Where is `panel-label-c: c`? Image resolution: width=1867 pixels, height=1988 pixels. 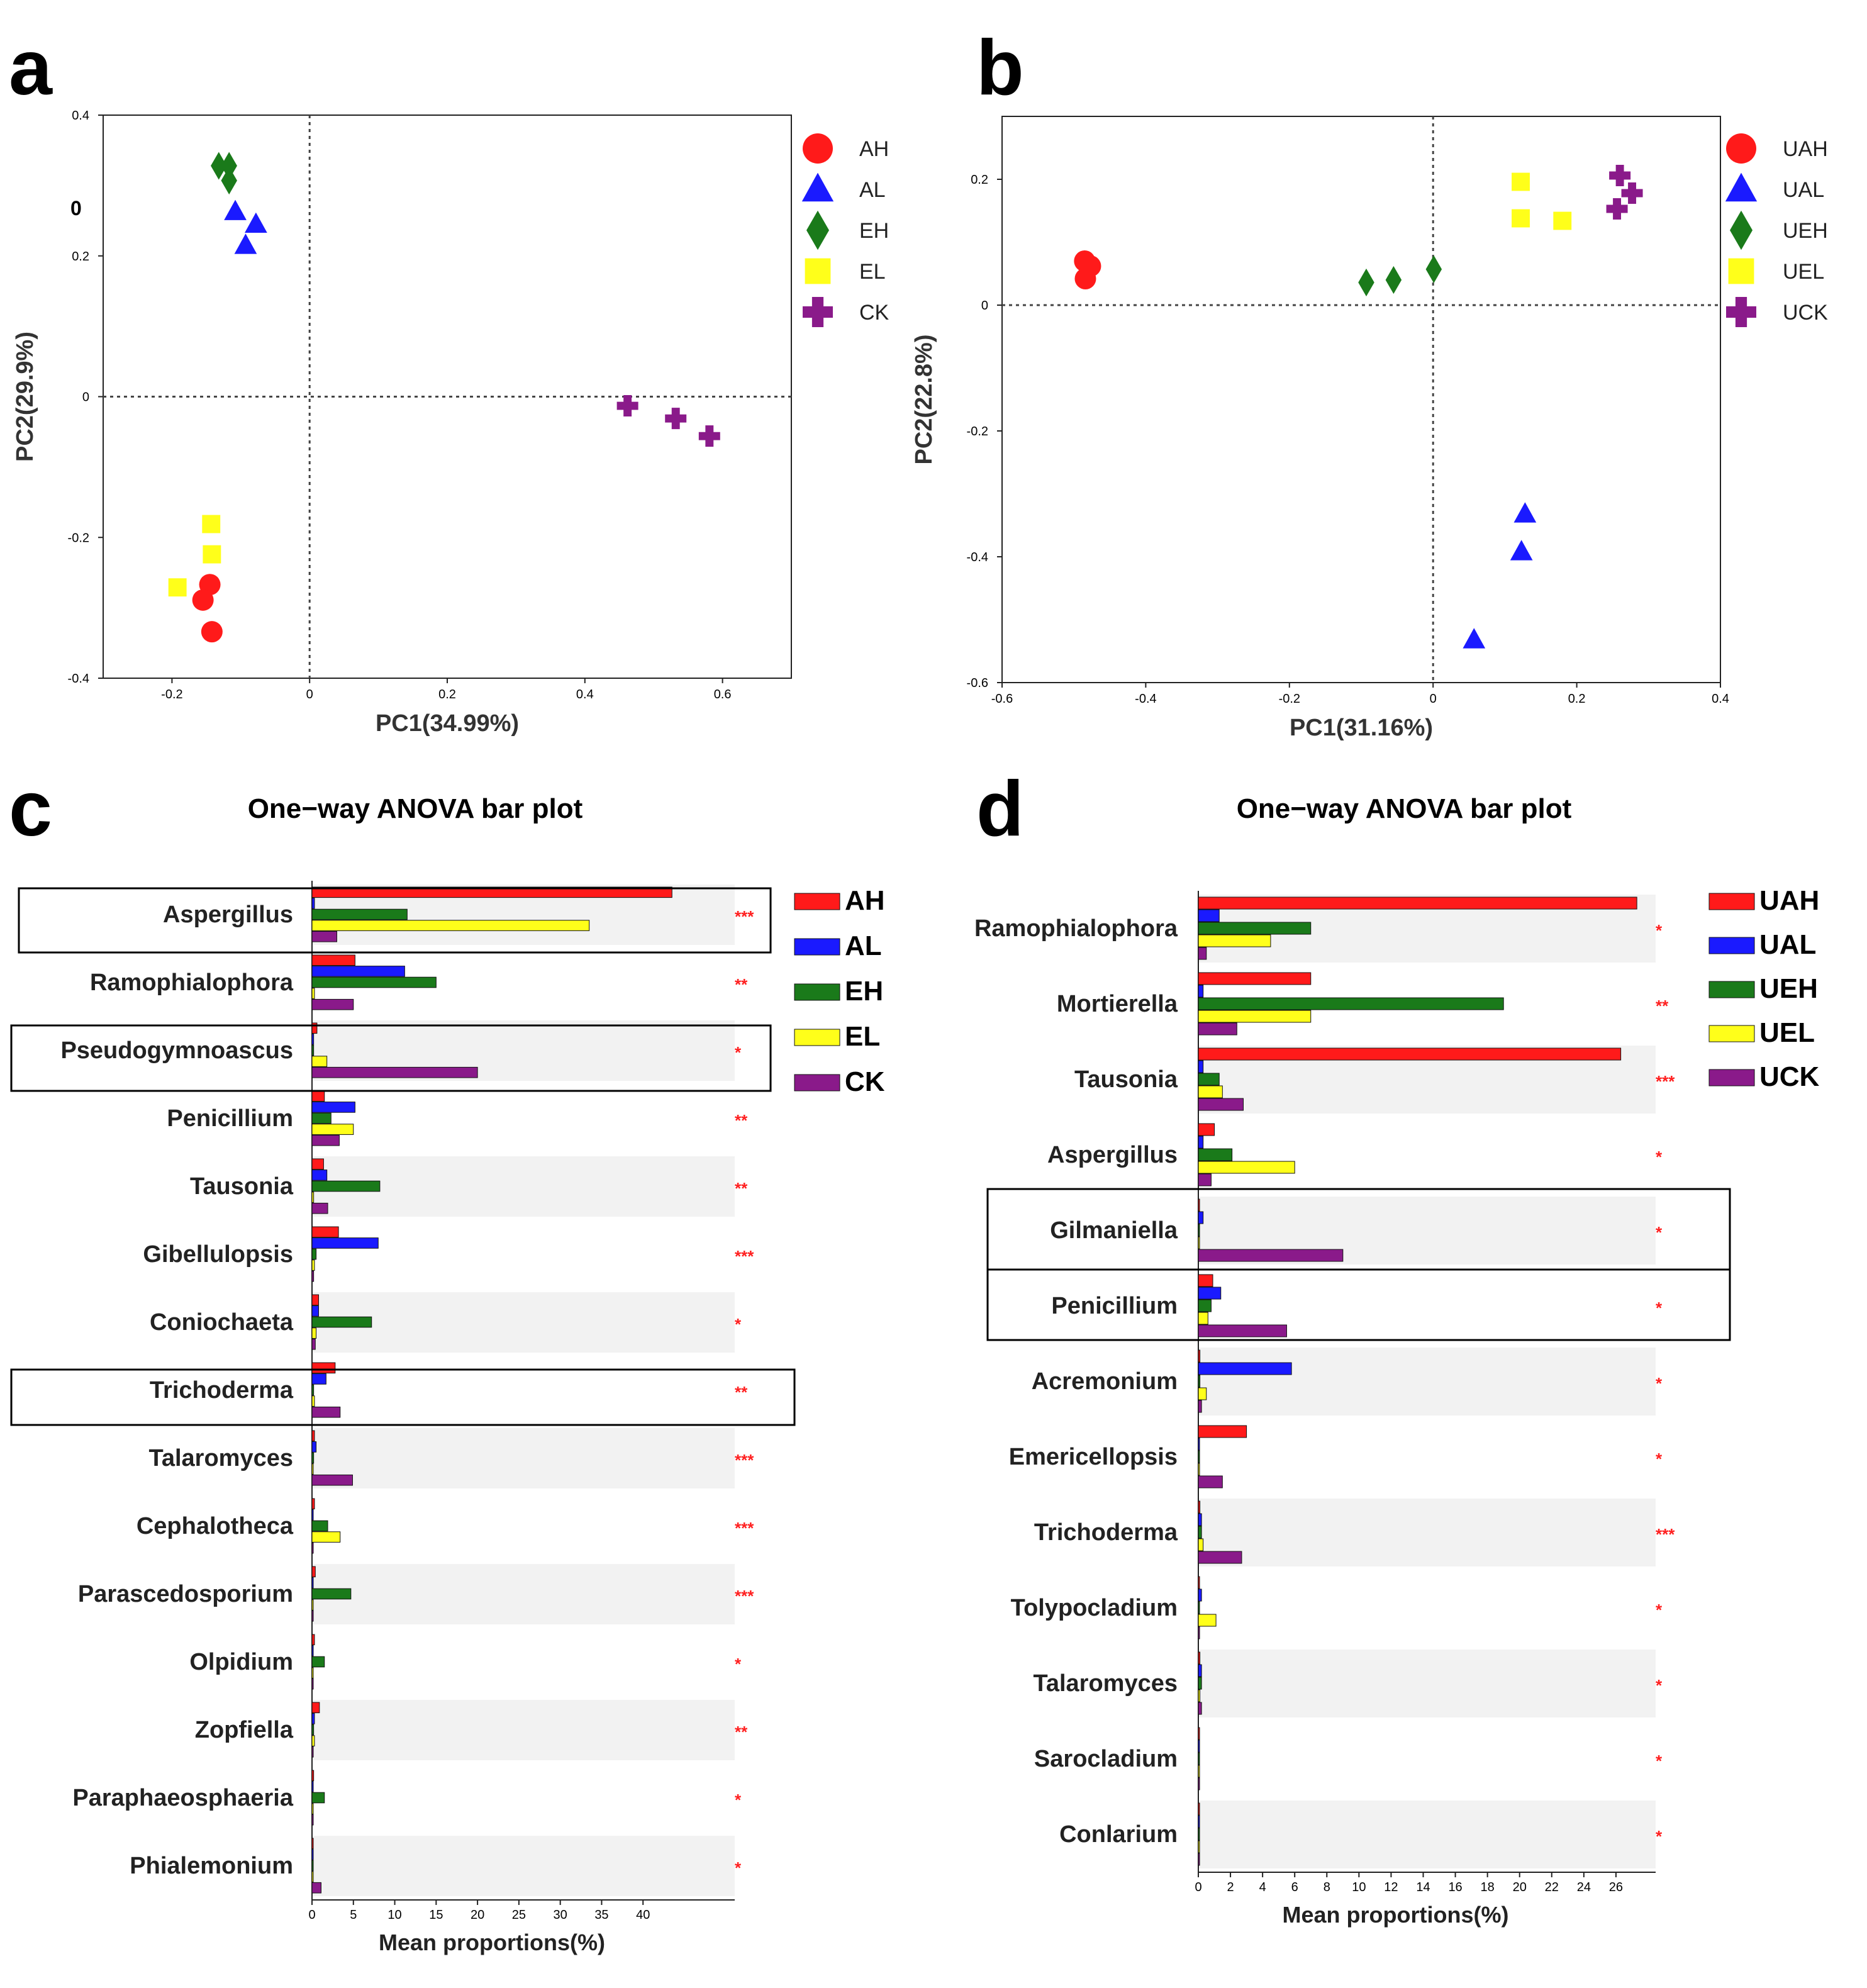 panel-label-c: c is located at coordinates (30, 809).